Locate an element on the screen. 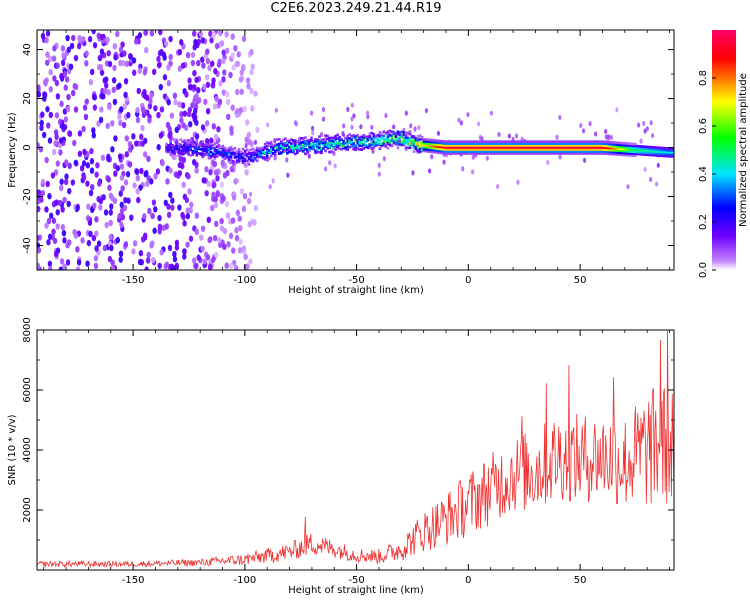 Image resolution: width=750 pixels, height=600 pixels. x-tick-label: -150 is located at coordinates (133, 280).